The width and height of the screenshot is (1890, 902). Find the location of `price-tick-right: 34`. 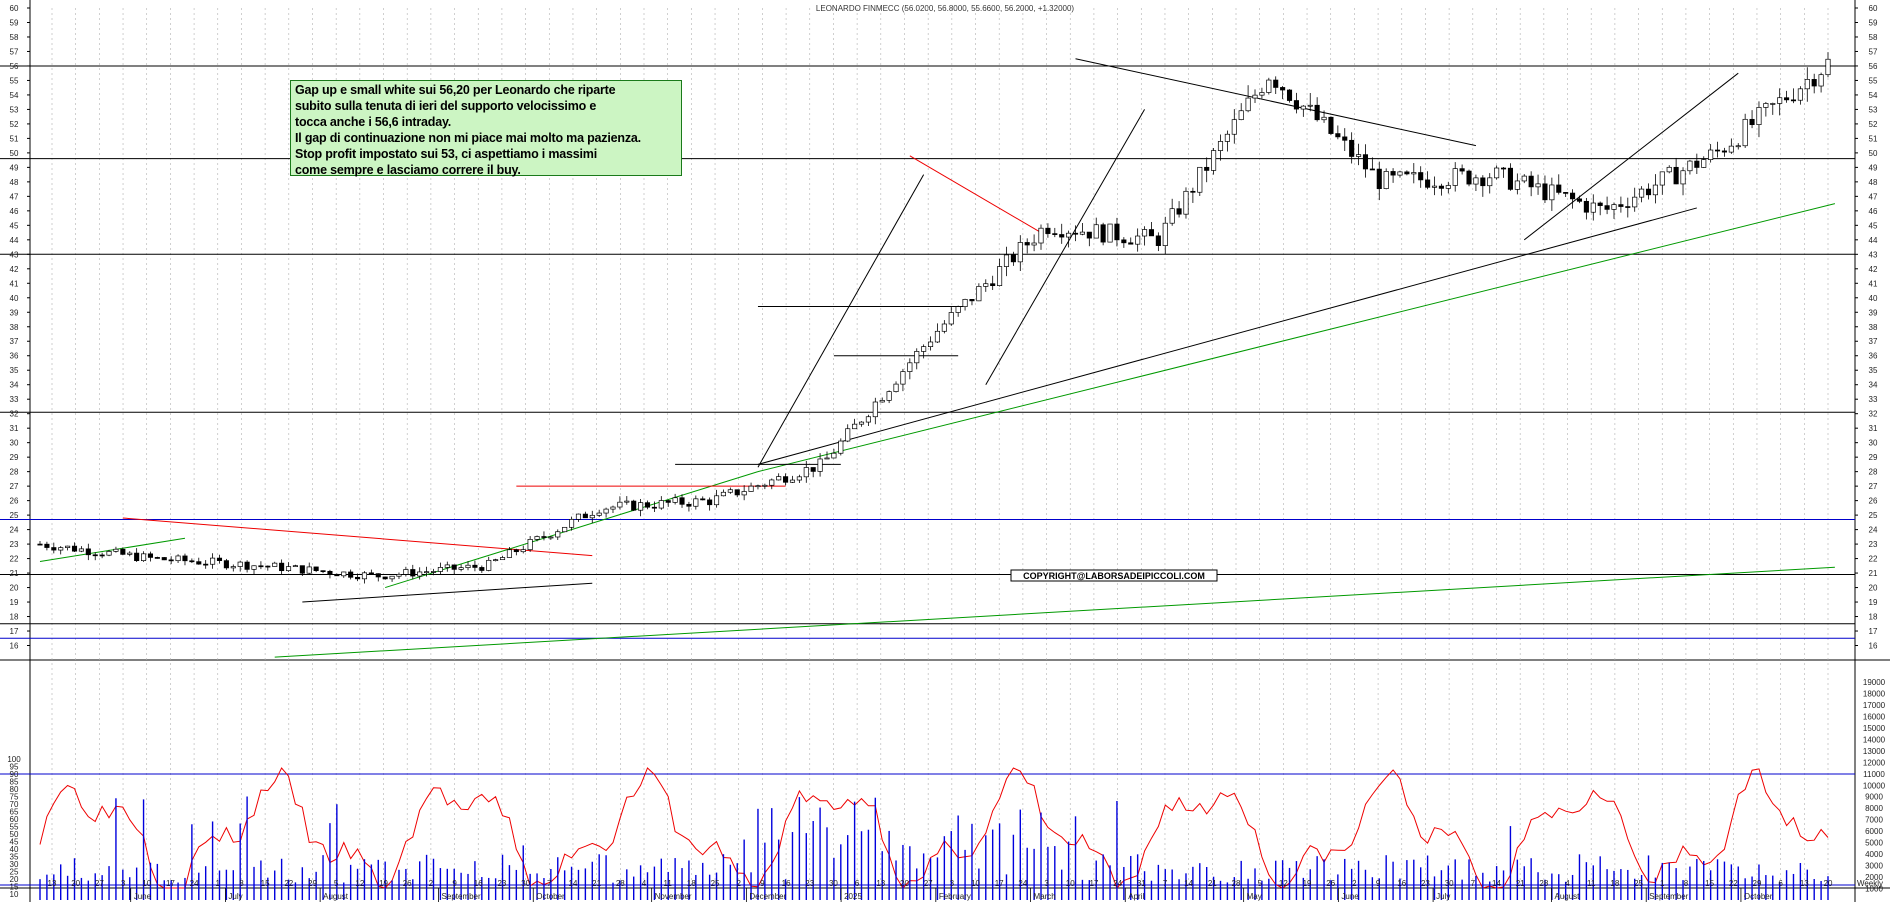

price-tick-right: 34 is located at coordinates (1873, 385).